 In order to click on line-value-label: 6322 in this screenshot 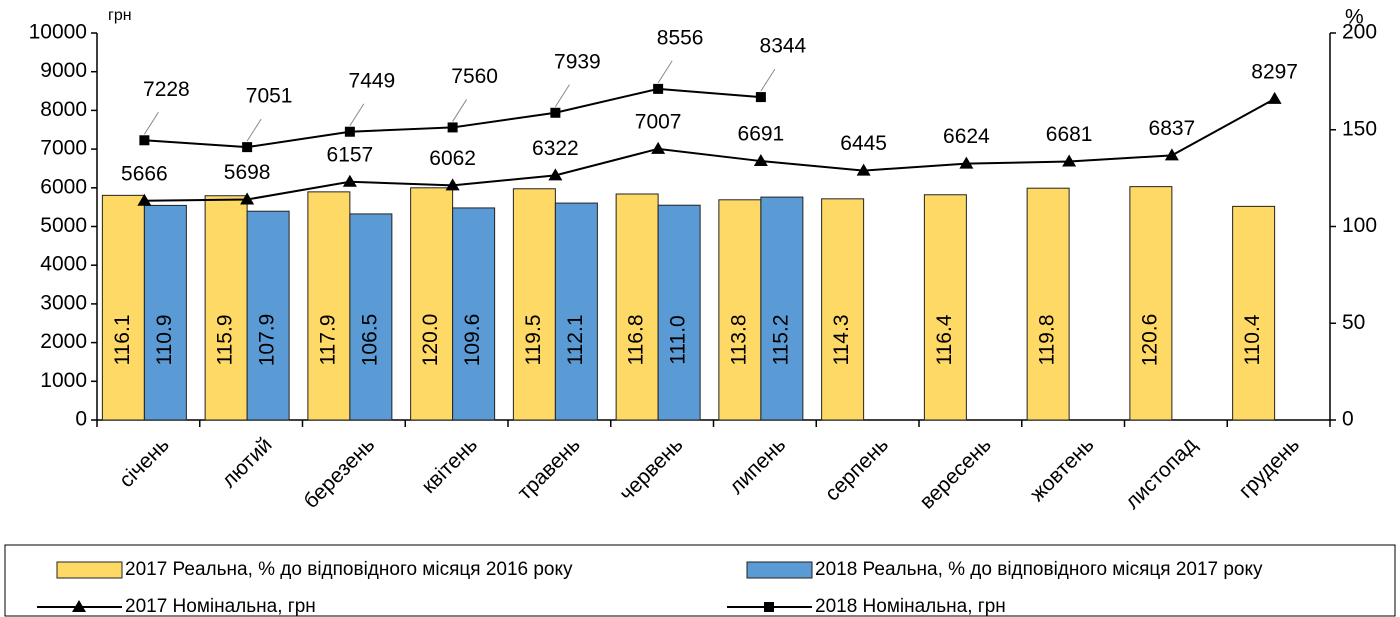, I will do `click(555, 148)`.